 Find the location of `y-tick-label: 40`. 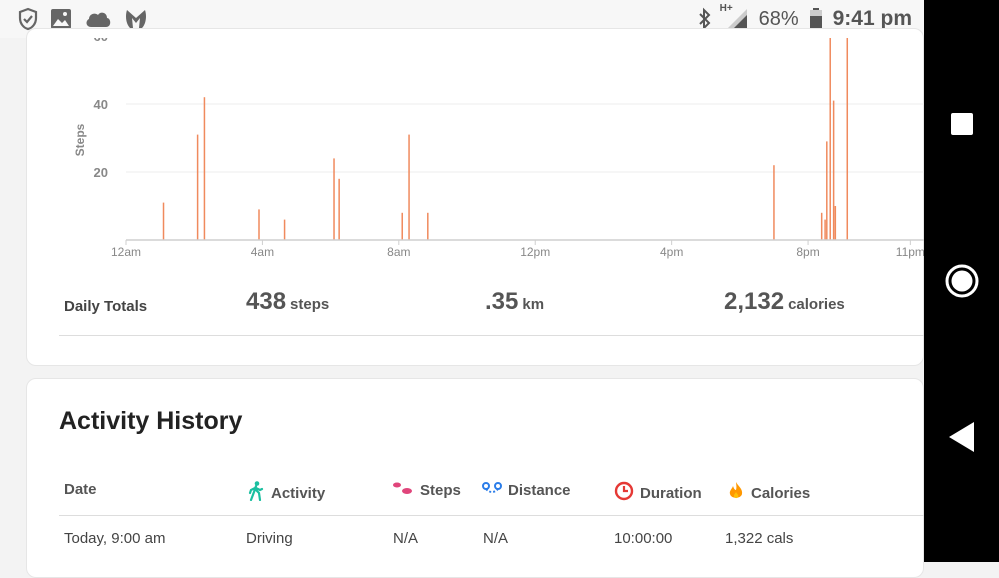

y-tick-label: 40 is located at coordinates (101, 104).